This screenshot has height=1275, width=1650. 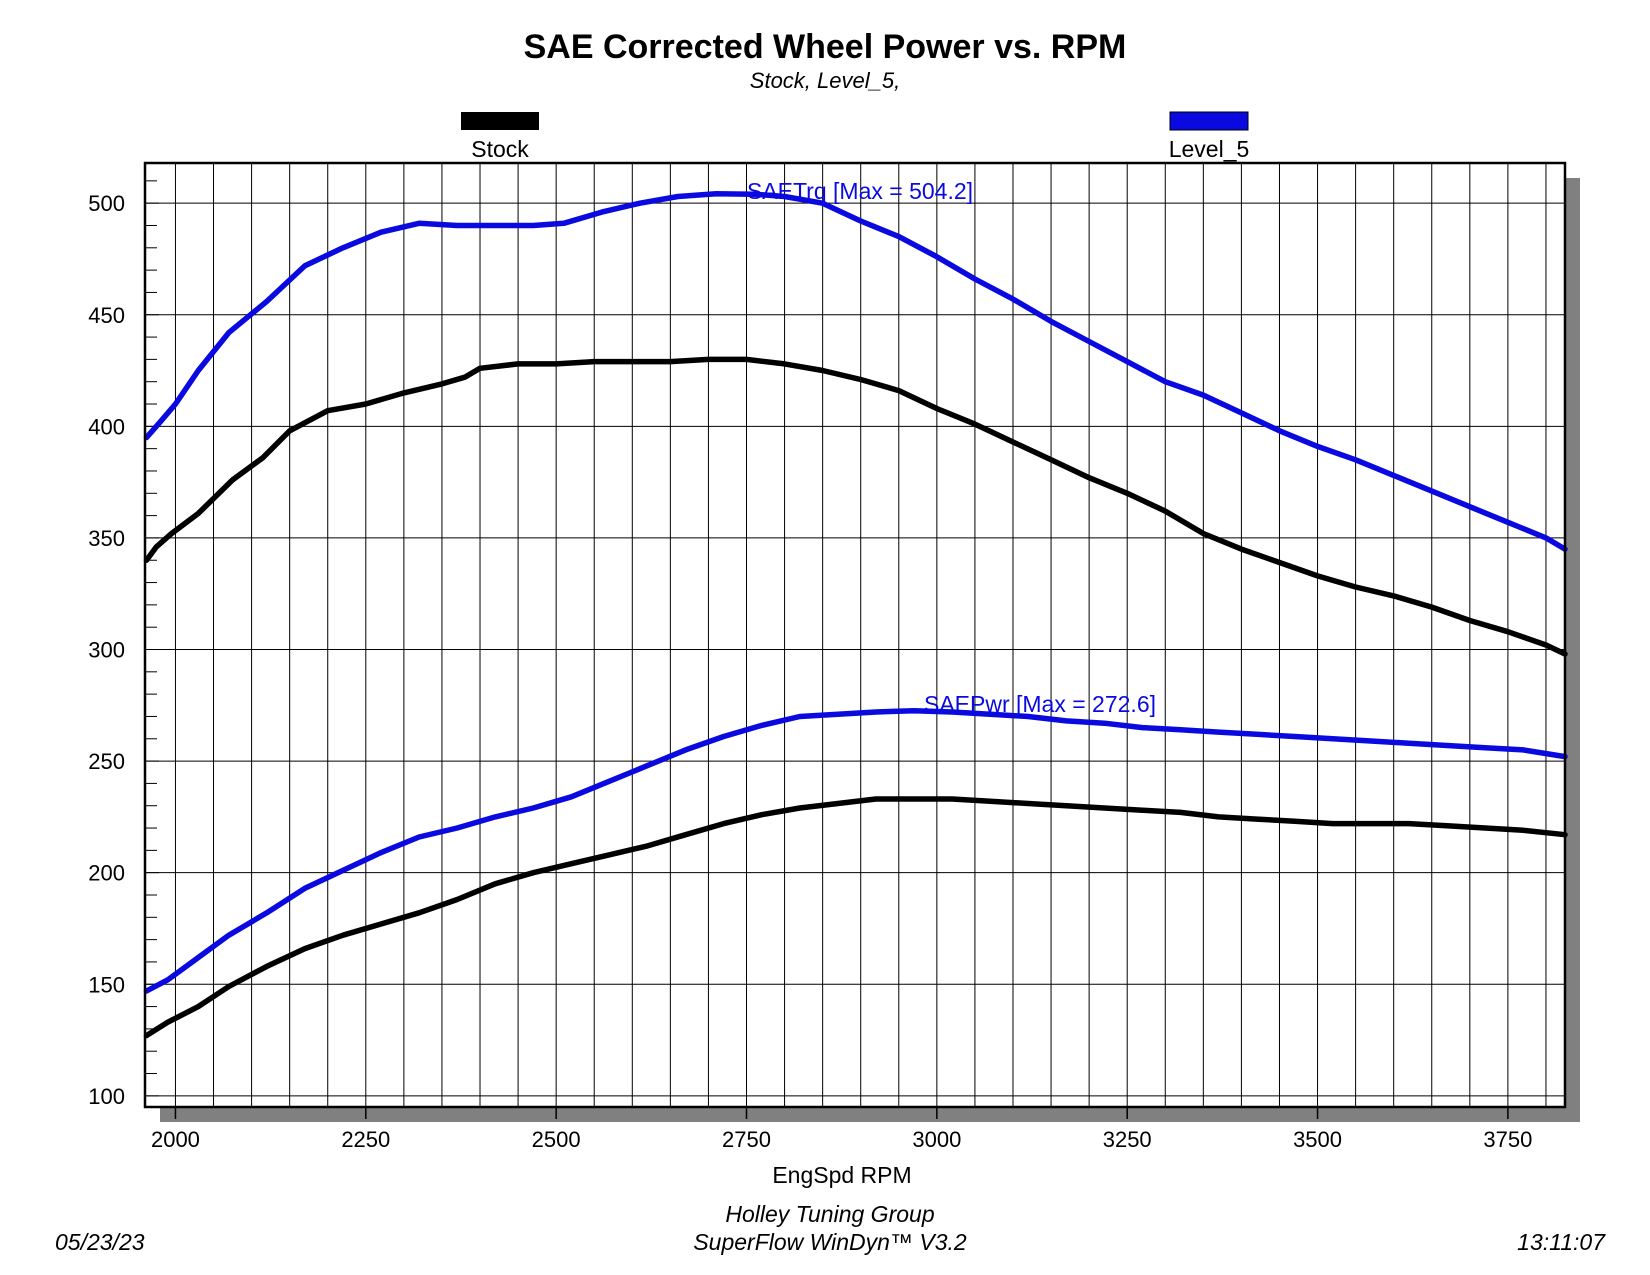 I want to click on footer-software: SuperFlow WinDyn™ V3.2, so click(x=830, y=1242).